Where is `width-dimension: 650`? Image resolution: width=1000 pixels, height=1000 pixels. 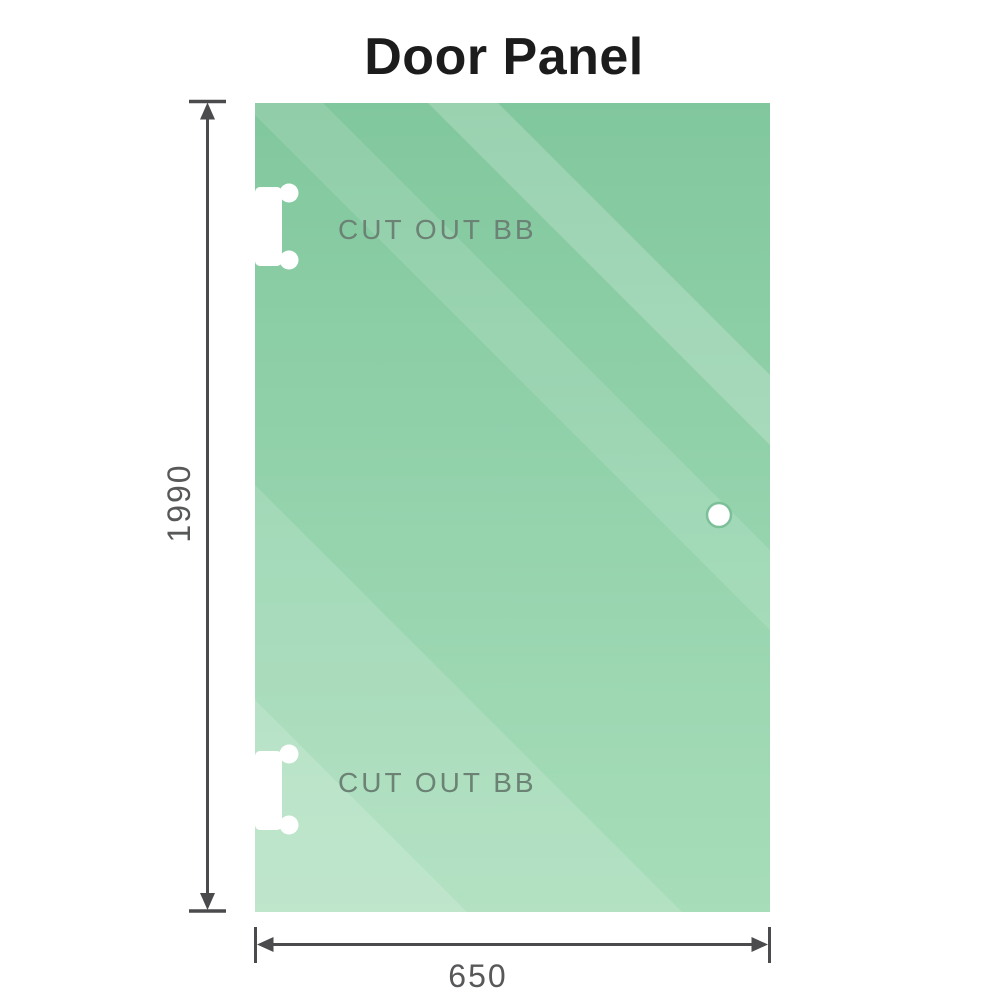 width-dimension: 650 is located at coordinates (512, 960).